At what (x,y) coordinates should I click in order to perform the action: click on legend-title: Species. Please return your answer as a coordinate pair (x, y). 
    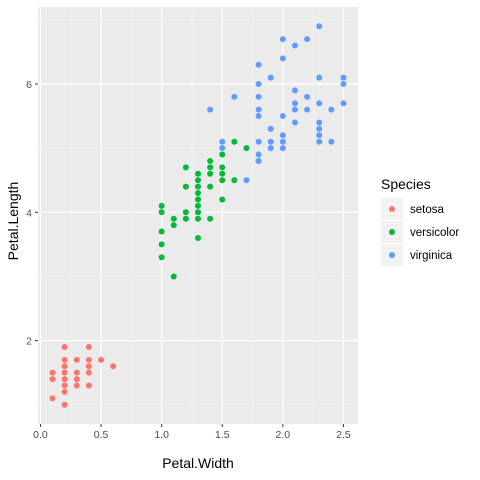
    Looking at the image, I should click on (406, 184).